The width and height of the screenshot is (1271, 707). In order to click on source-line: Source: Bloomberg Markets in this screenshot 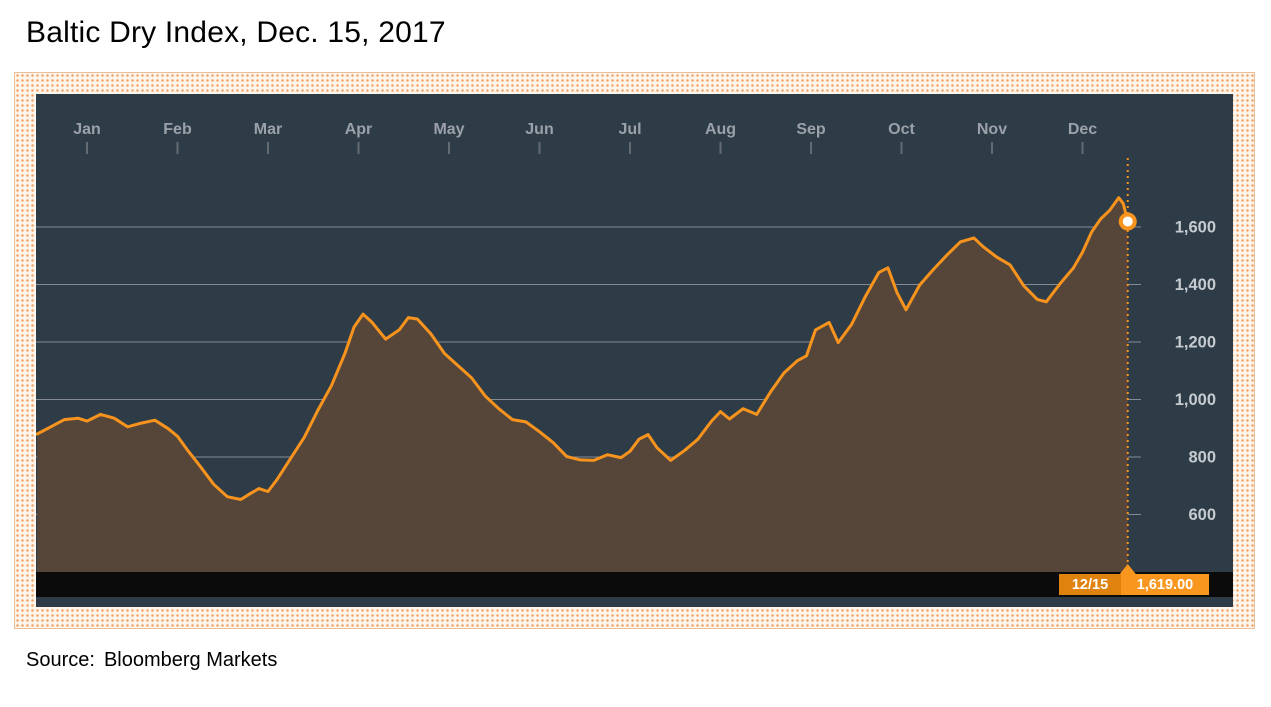, I will do `click(648, 660)`.